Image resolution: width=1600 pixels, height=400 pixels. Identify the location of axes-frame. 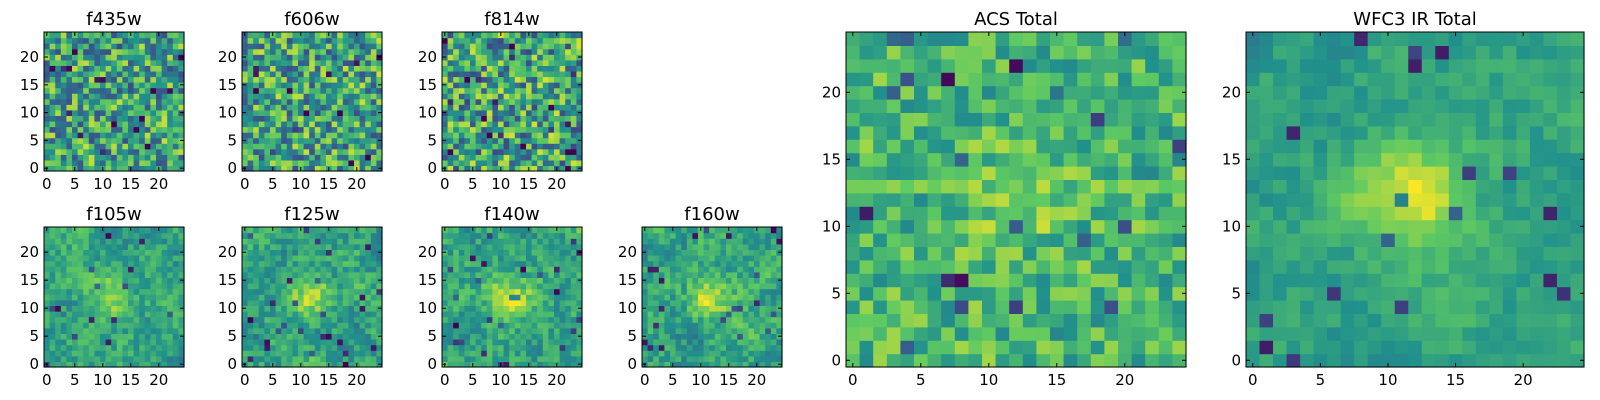
(512, 297).